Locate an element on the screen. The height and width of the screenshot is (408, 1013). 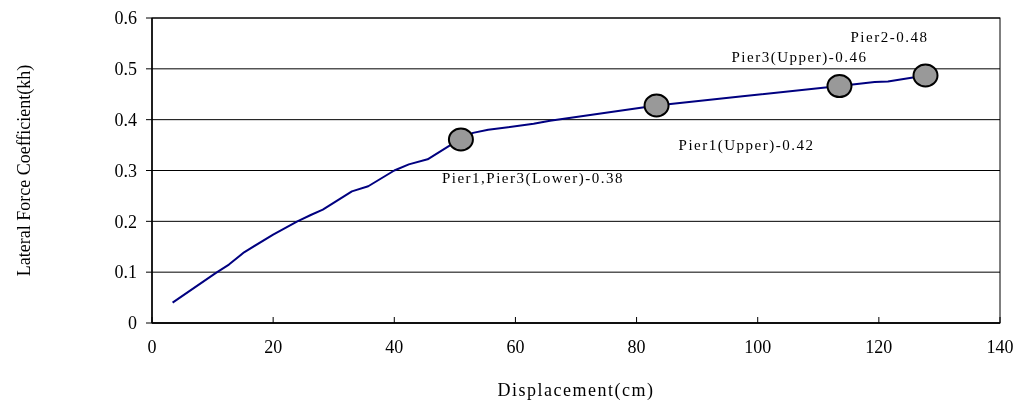
x-tick-label: 0 is located at coordinates (152, 347).